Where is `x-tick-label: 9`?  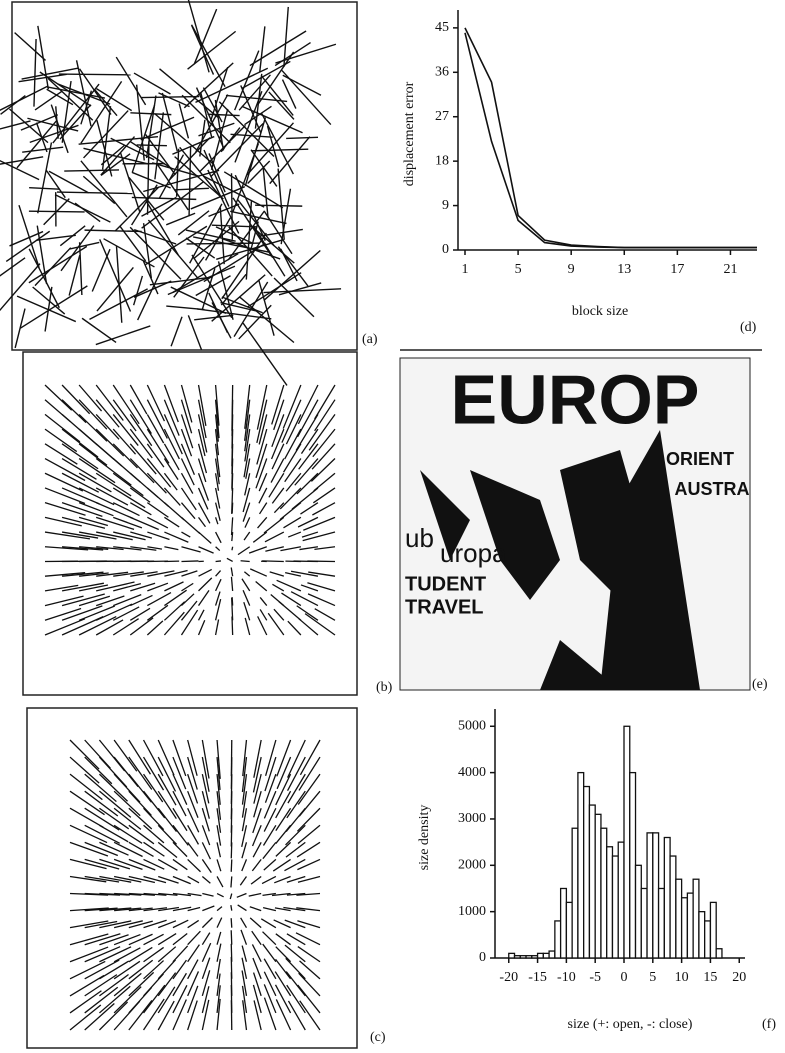 x-tick-label: 9 is located at coordinates (571, 269).